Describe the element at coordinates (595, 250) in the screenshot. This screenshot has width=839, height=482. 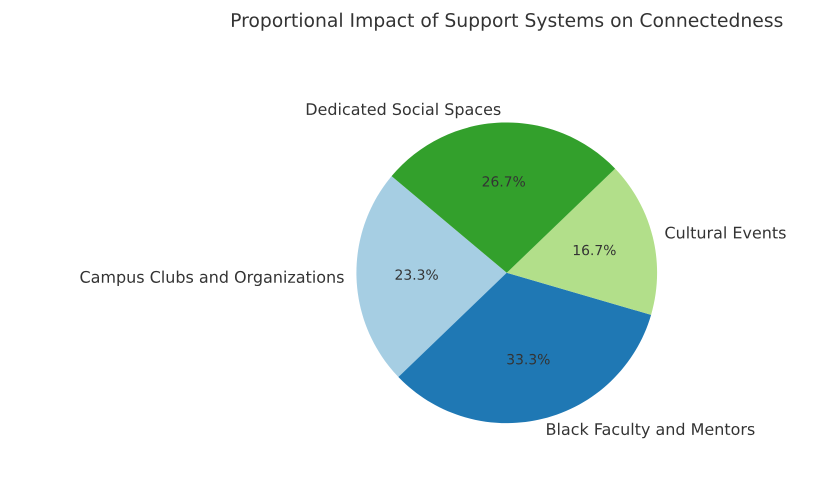
I see `data-label: 16.7%` at that location.